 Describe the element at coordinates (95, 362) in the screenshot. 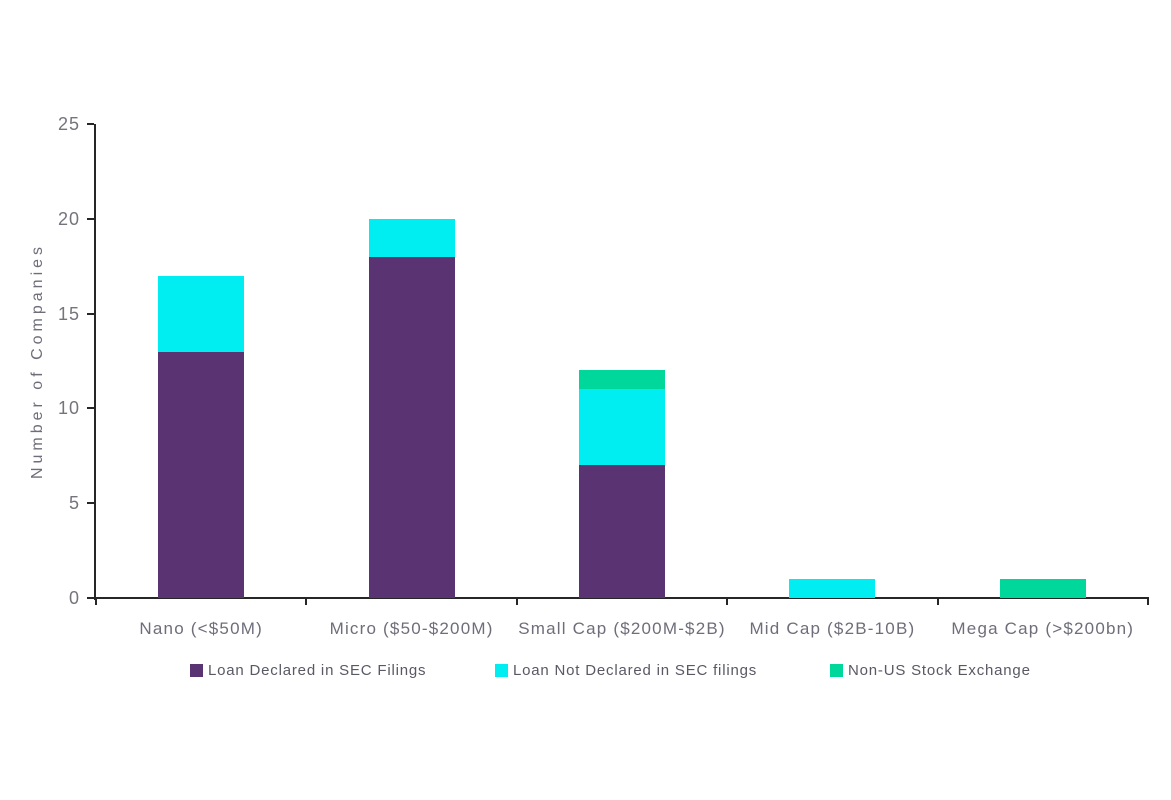

I see `y-axis-line` at that location.